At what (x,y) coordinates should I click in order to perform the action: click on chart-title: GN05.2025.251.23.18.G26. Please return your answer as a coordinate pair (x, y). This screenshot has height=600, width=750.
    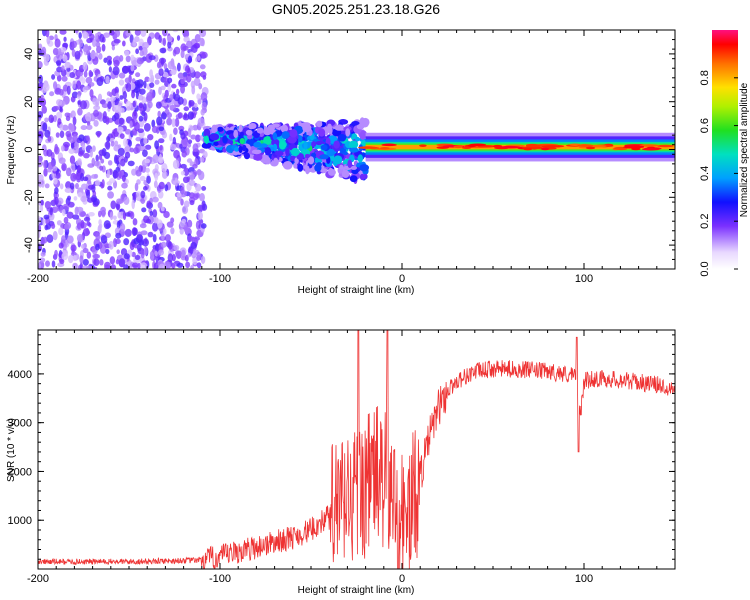
    Looking at the image, I should click on (356, 9).